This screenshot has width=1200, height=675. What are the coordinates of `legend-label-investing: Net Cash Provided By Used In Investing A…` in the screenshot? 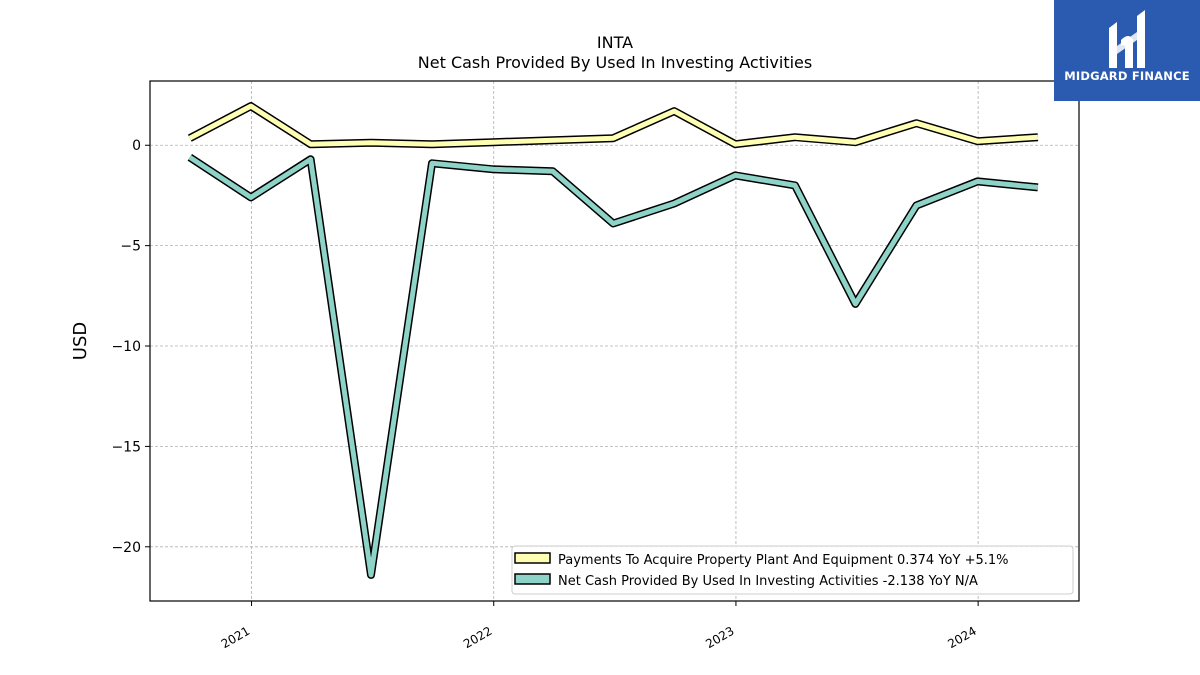 It's located at (768, 581).